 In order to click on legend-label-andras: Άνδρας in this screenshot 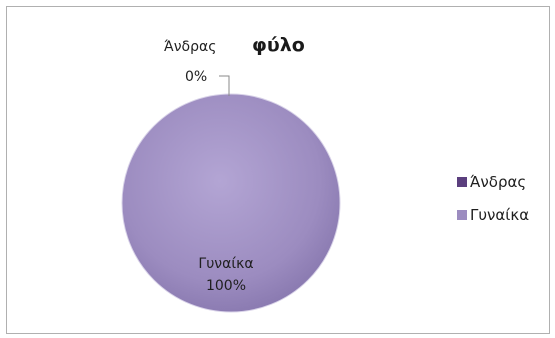, I will do `click(498, 182)`.